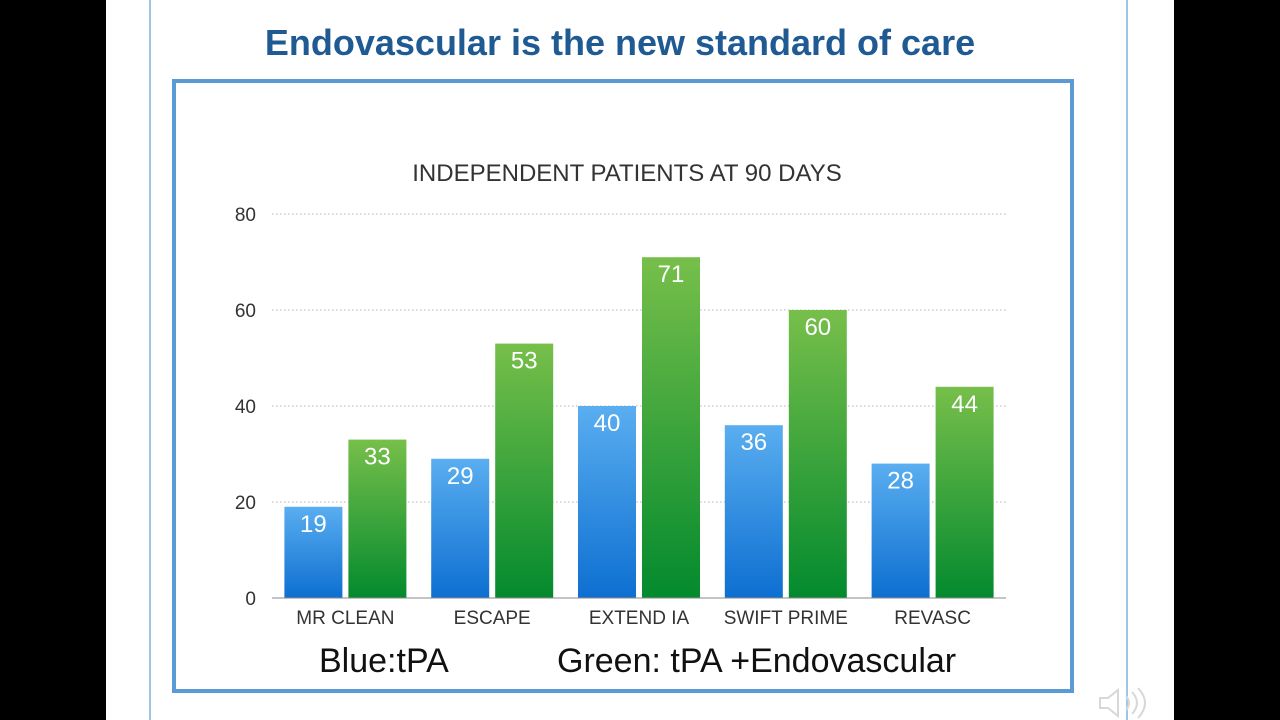  I want to click on bar-value-label: 29, so click(460, 476).